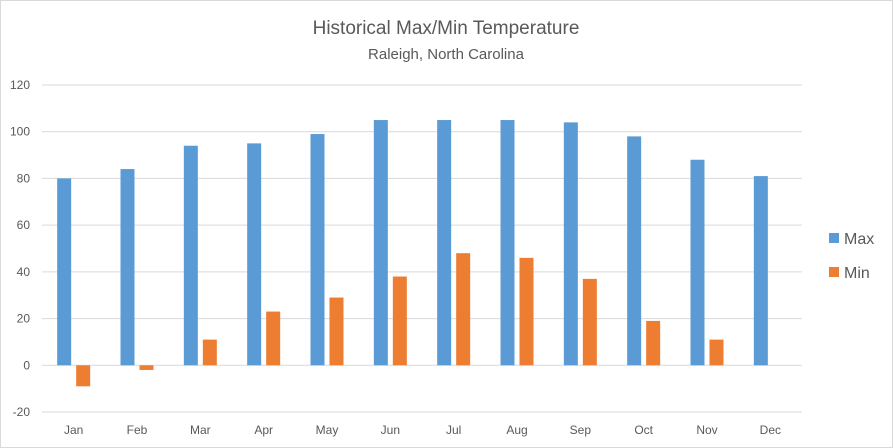 Image resolution: width=893 pixels, height=448 pixels. Describe the element at coordinates (263, 430) in the screenshot. I see `x-tick-label: Apr` at that location.